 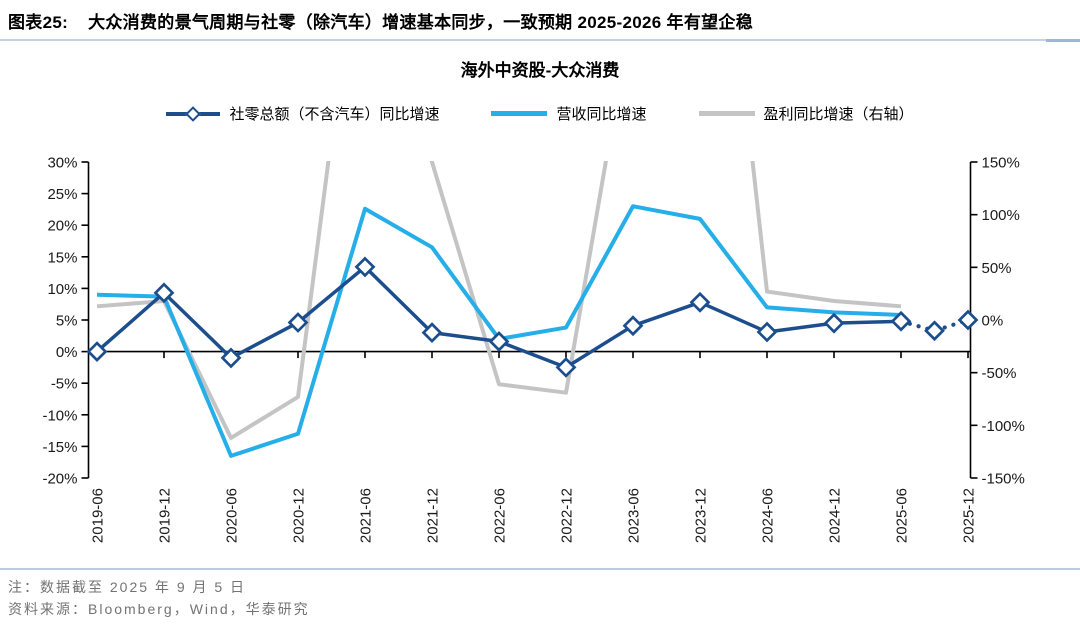 I want to click on svg-text: -50%, so click(x=999, y=373).